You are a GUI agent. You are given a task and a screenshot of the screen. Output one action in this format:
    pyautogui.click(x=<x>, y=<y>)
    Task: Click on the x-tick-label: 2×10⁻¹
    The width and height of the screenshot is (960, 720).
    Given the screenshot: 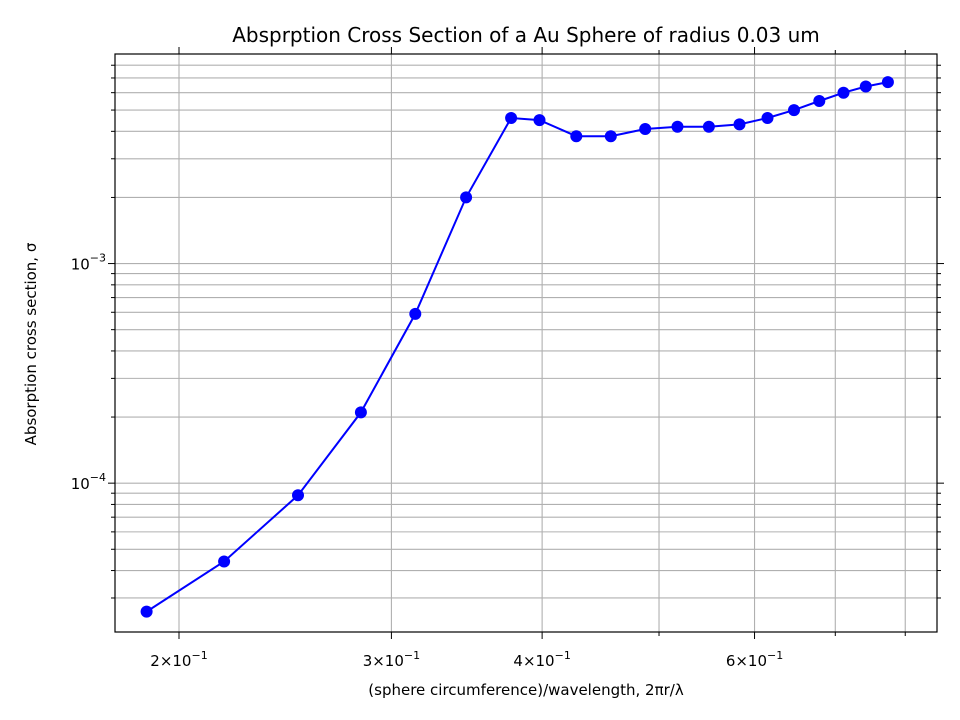 What is the action you would take?
    pyautogui.click(x=178, y=659)
    